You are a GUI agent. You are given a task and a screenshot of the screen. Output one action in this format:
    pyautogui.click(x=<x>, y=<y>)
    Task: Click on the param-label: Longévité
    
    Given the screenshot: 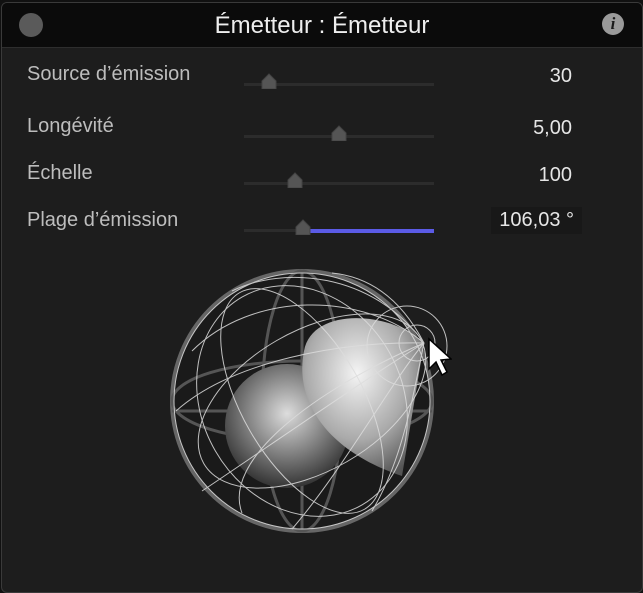 What is the action you would take?
    pyautogui.click(x=70, y=126)
    